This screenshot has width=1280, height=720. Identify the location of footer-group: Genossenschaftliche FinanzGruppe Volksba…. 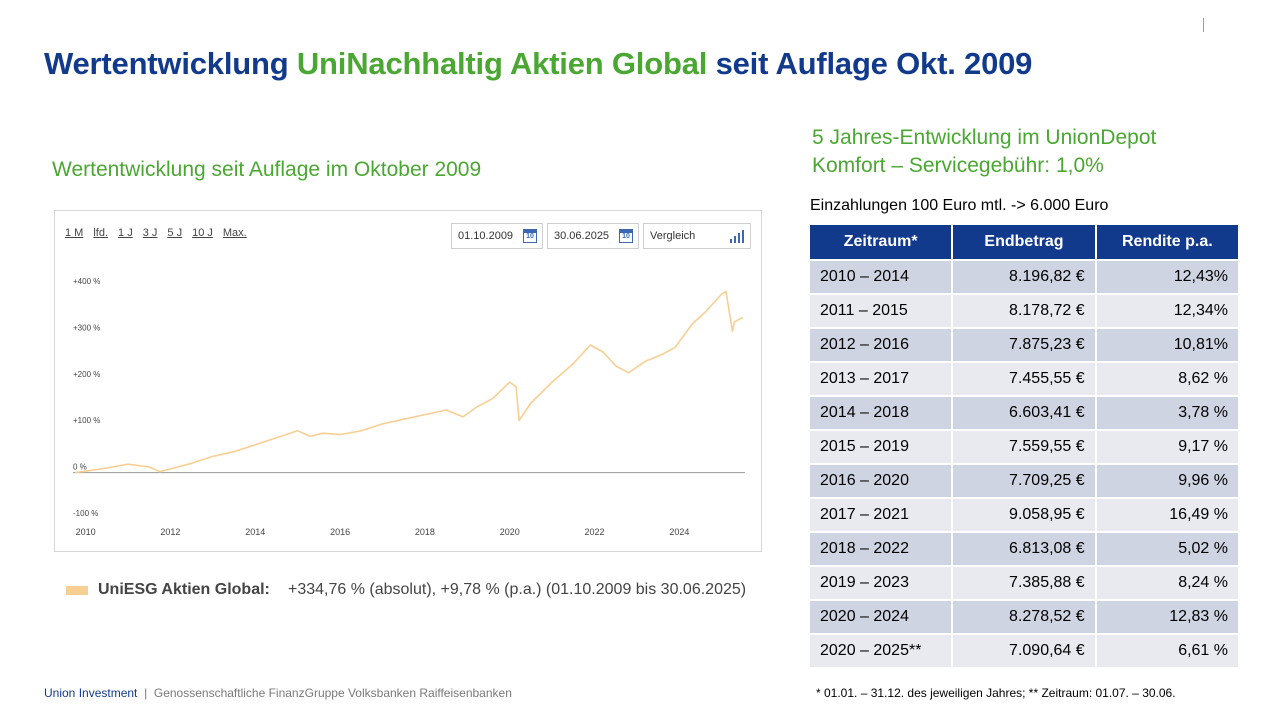
(332, 693).